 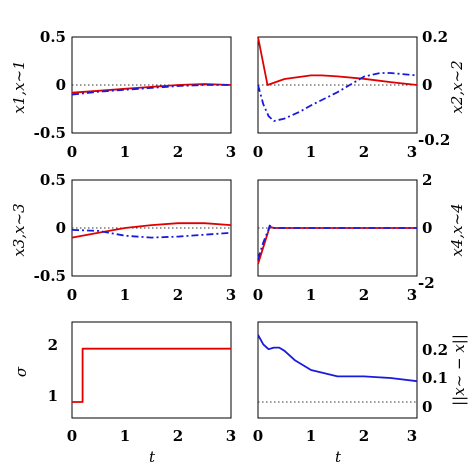 I want to click on panel-1-xtick-3: 3, so click(x=231, y=152).